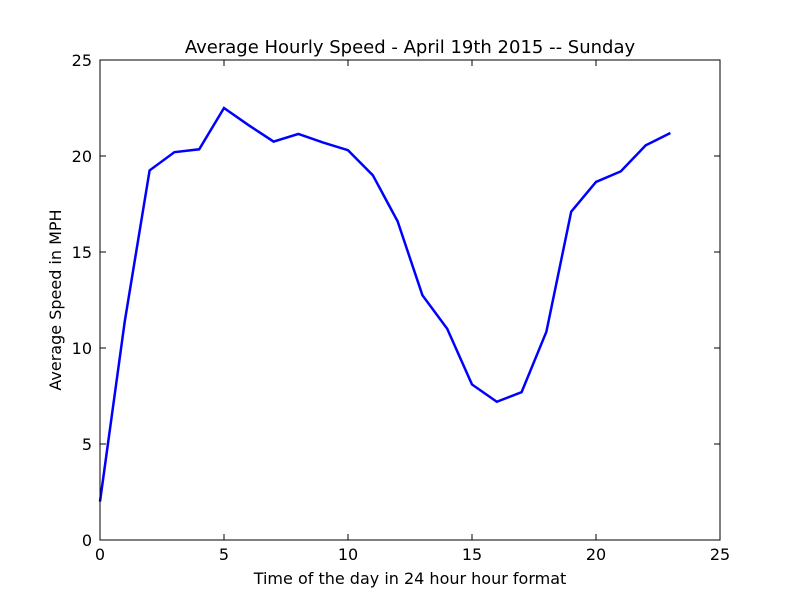 The height and width of the screenshot is (600, 800). What do you see at coordinates (472, 554) in the screenshot?
I see `x-tick-label: 15` at bounding box center [472, 554].